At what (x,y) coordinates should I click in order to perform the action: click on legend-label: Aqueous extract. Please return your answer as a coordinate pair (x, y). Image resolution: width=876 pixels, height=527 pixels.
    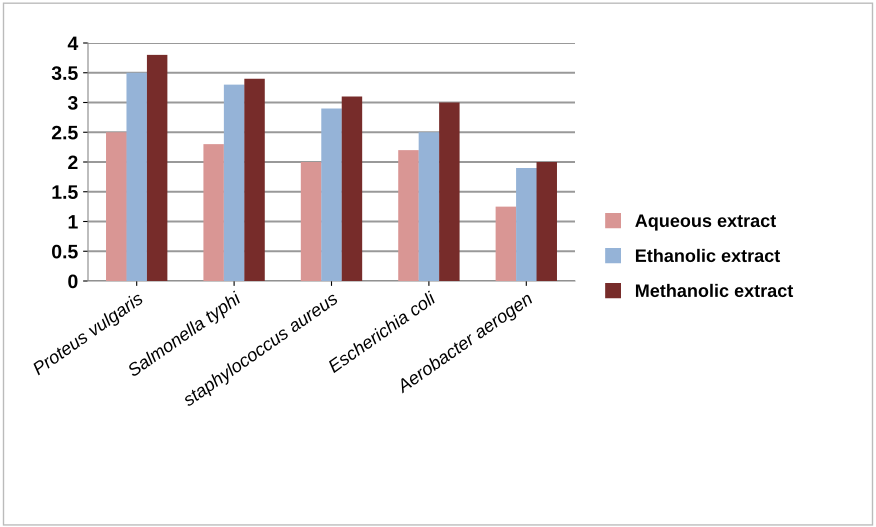
    Looking at the image, I should click on (705, 222).